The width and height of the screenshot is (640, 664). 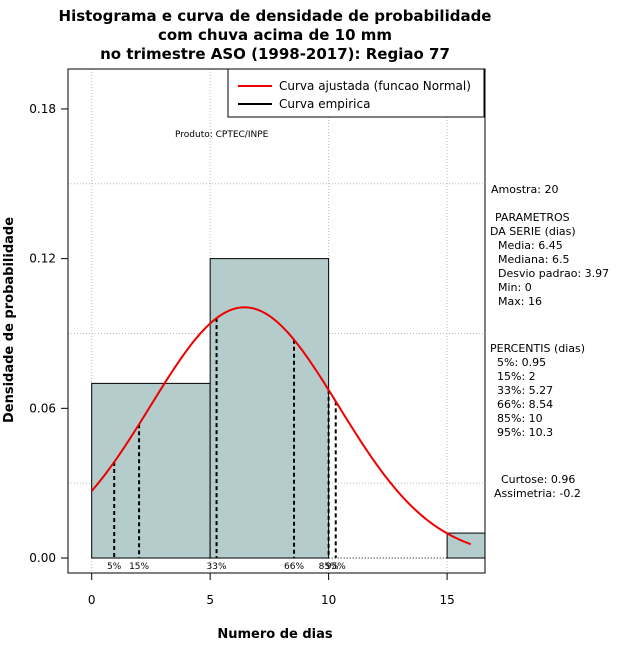 I want to click on y-axis-title: Densidade de probabilidade, so click(x=9, y=320).